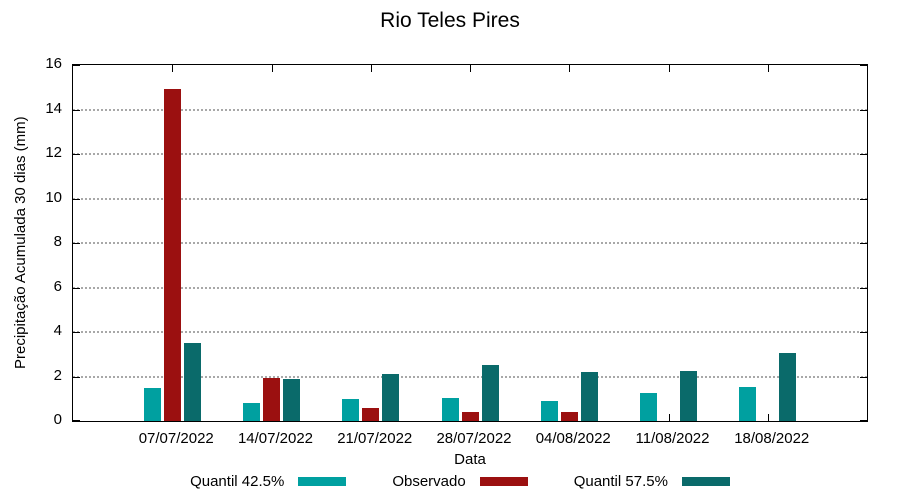  Describe the element at coordinates (176, 438) in the screenshot. I see `x-tick-label: 07/07/2022` at that location.